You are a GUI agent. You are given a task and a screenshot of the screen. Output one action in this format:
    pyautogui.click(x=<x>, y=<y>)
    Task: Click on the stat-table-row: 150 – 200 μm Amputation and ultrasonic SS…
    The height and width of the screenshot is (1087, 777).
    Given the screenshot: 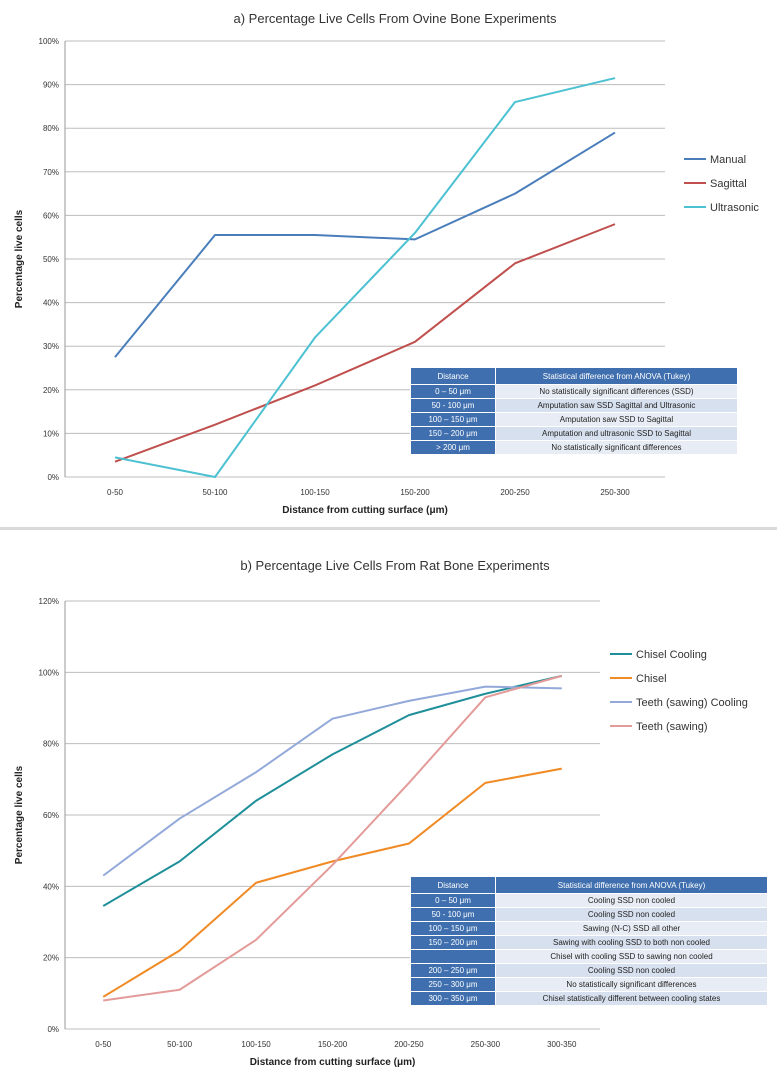 What is the action you would take?
    pyautogui.click(x=574, y=433)
    